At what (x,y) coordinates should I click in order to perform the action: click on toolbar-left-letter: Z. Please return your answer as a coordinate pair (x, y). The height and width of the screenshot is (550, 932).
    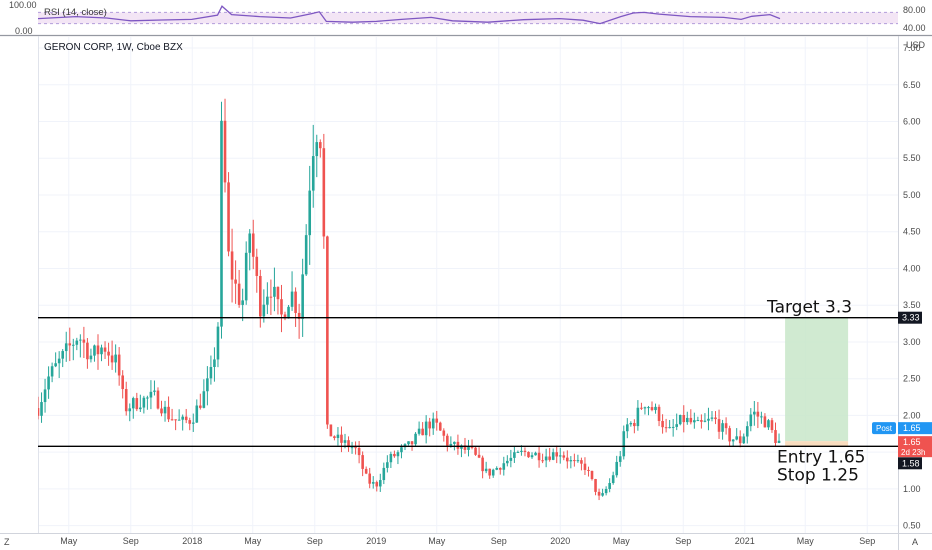
    Looking at the image, I should click on (7, 542).